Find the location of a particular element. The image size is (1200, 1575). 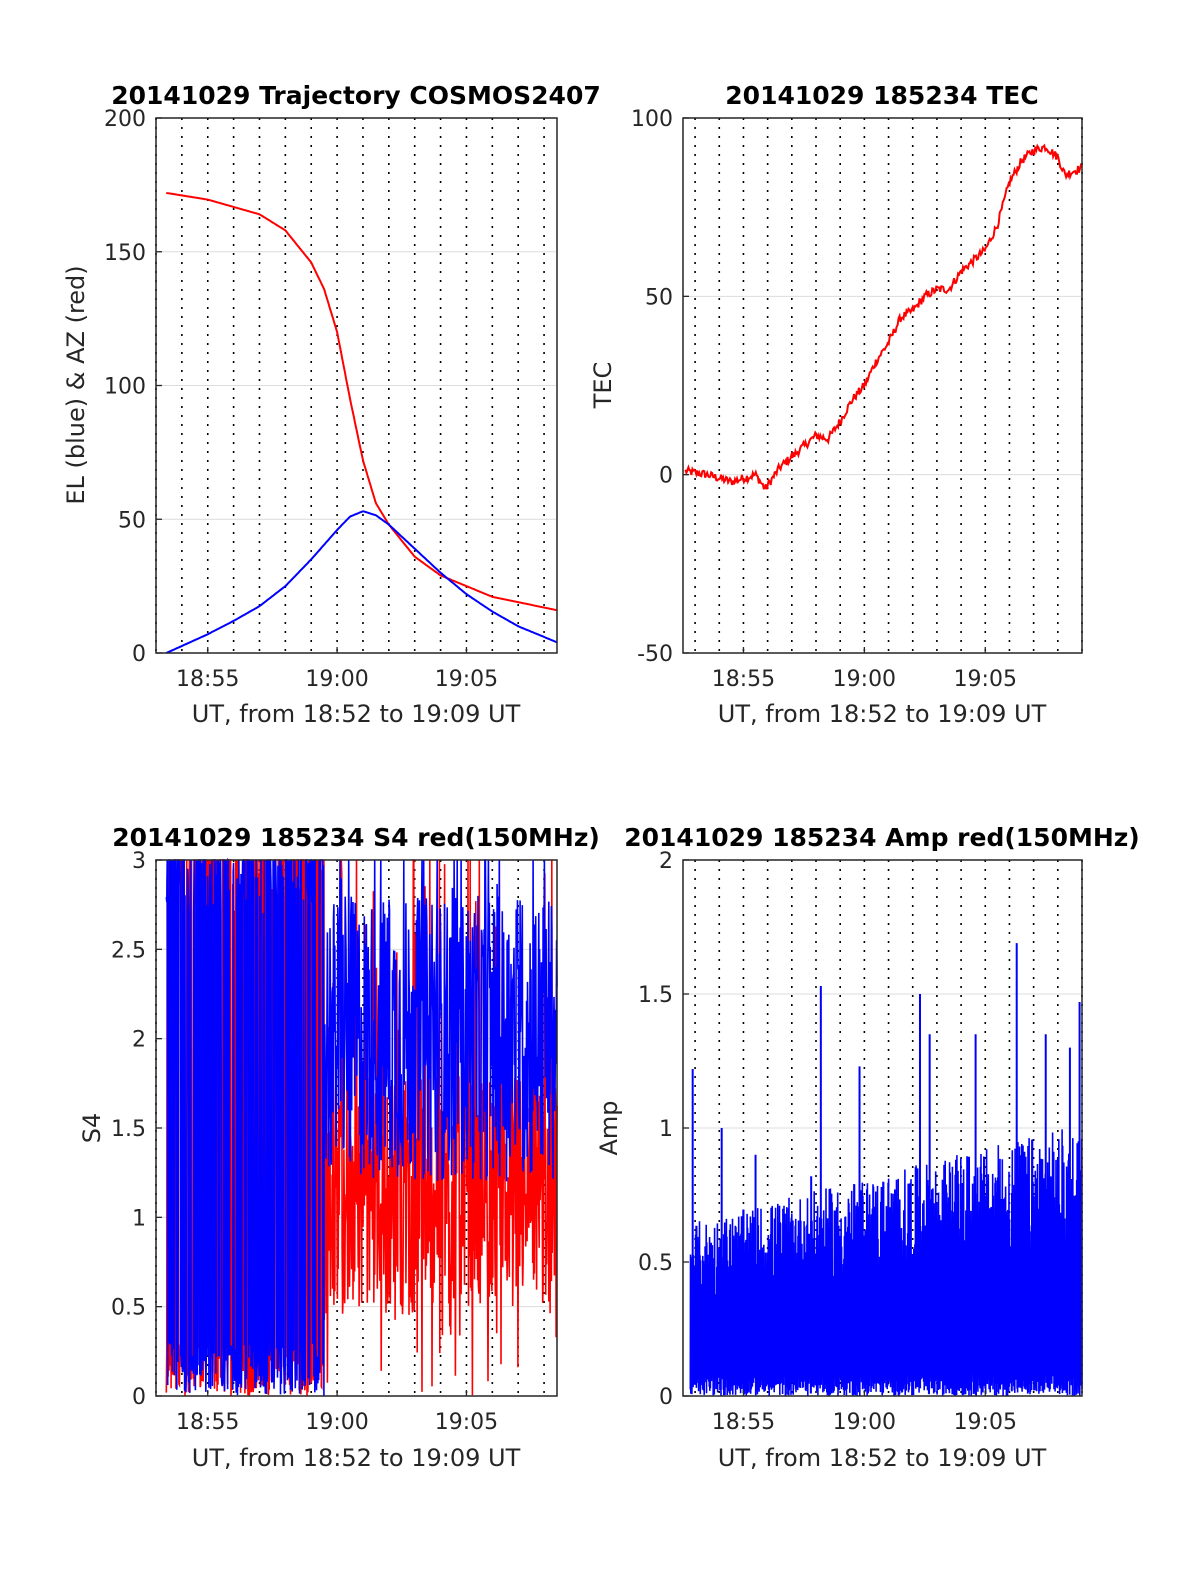

y-axis-label: Amp is located at coordinates (609, 1127).